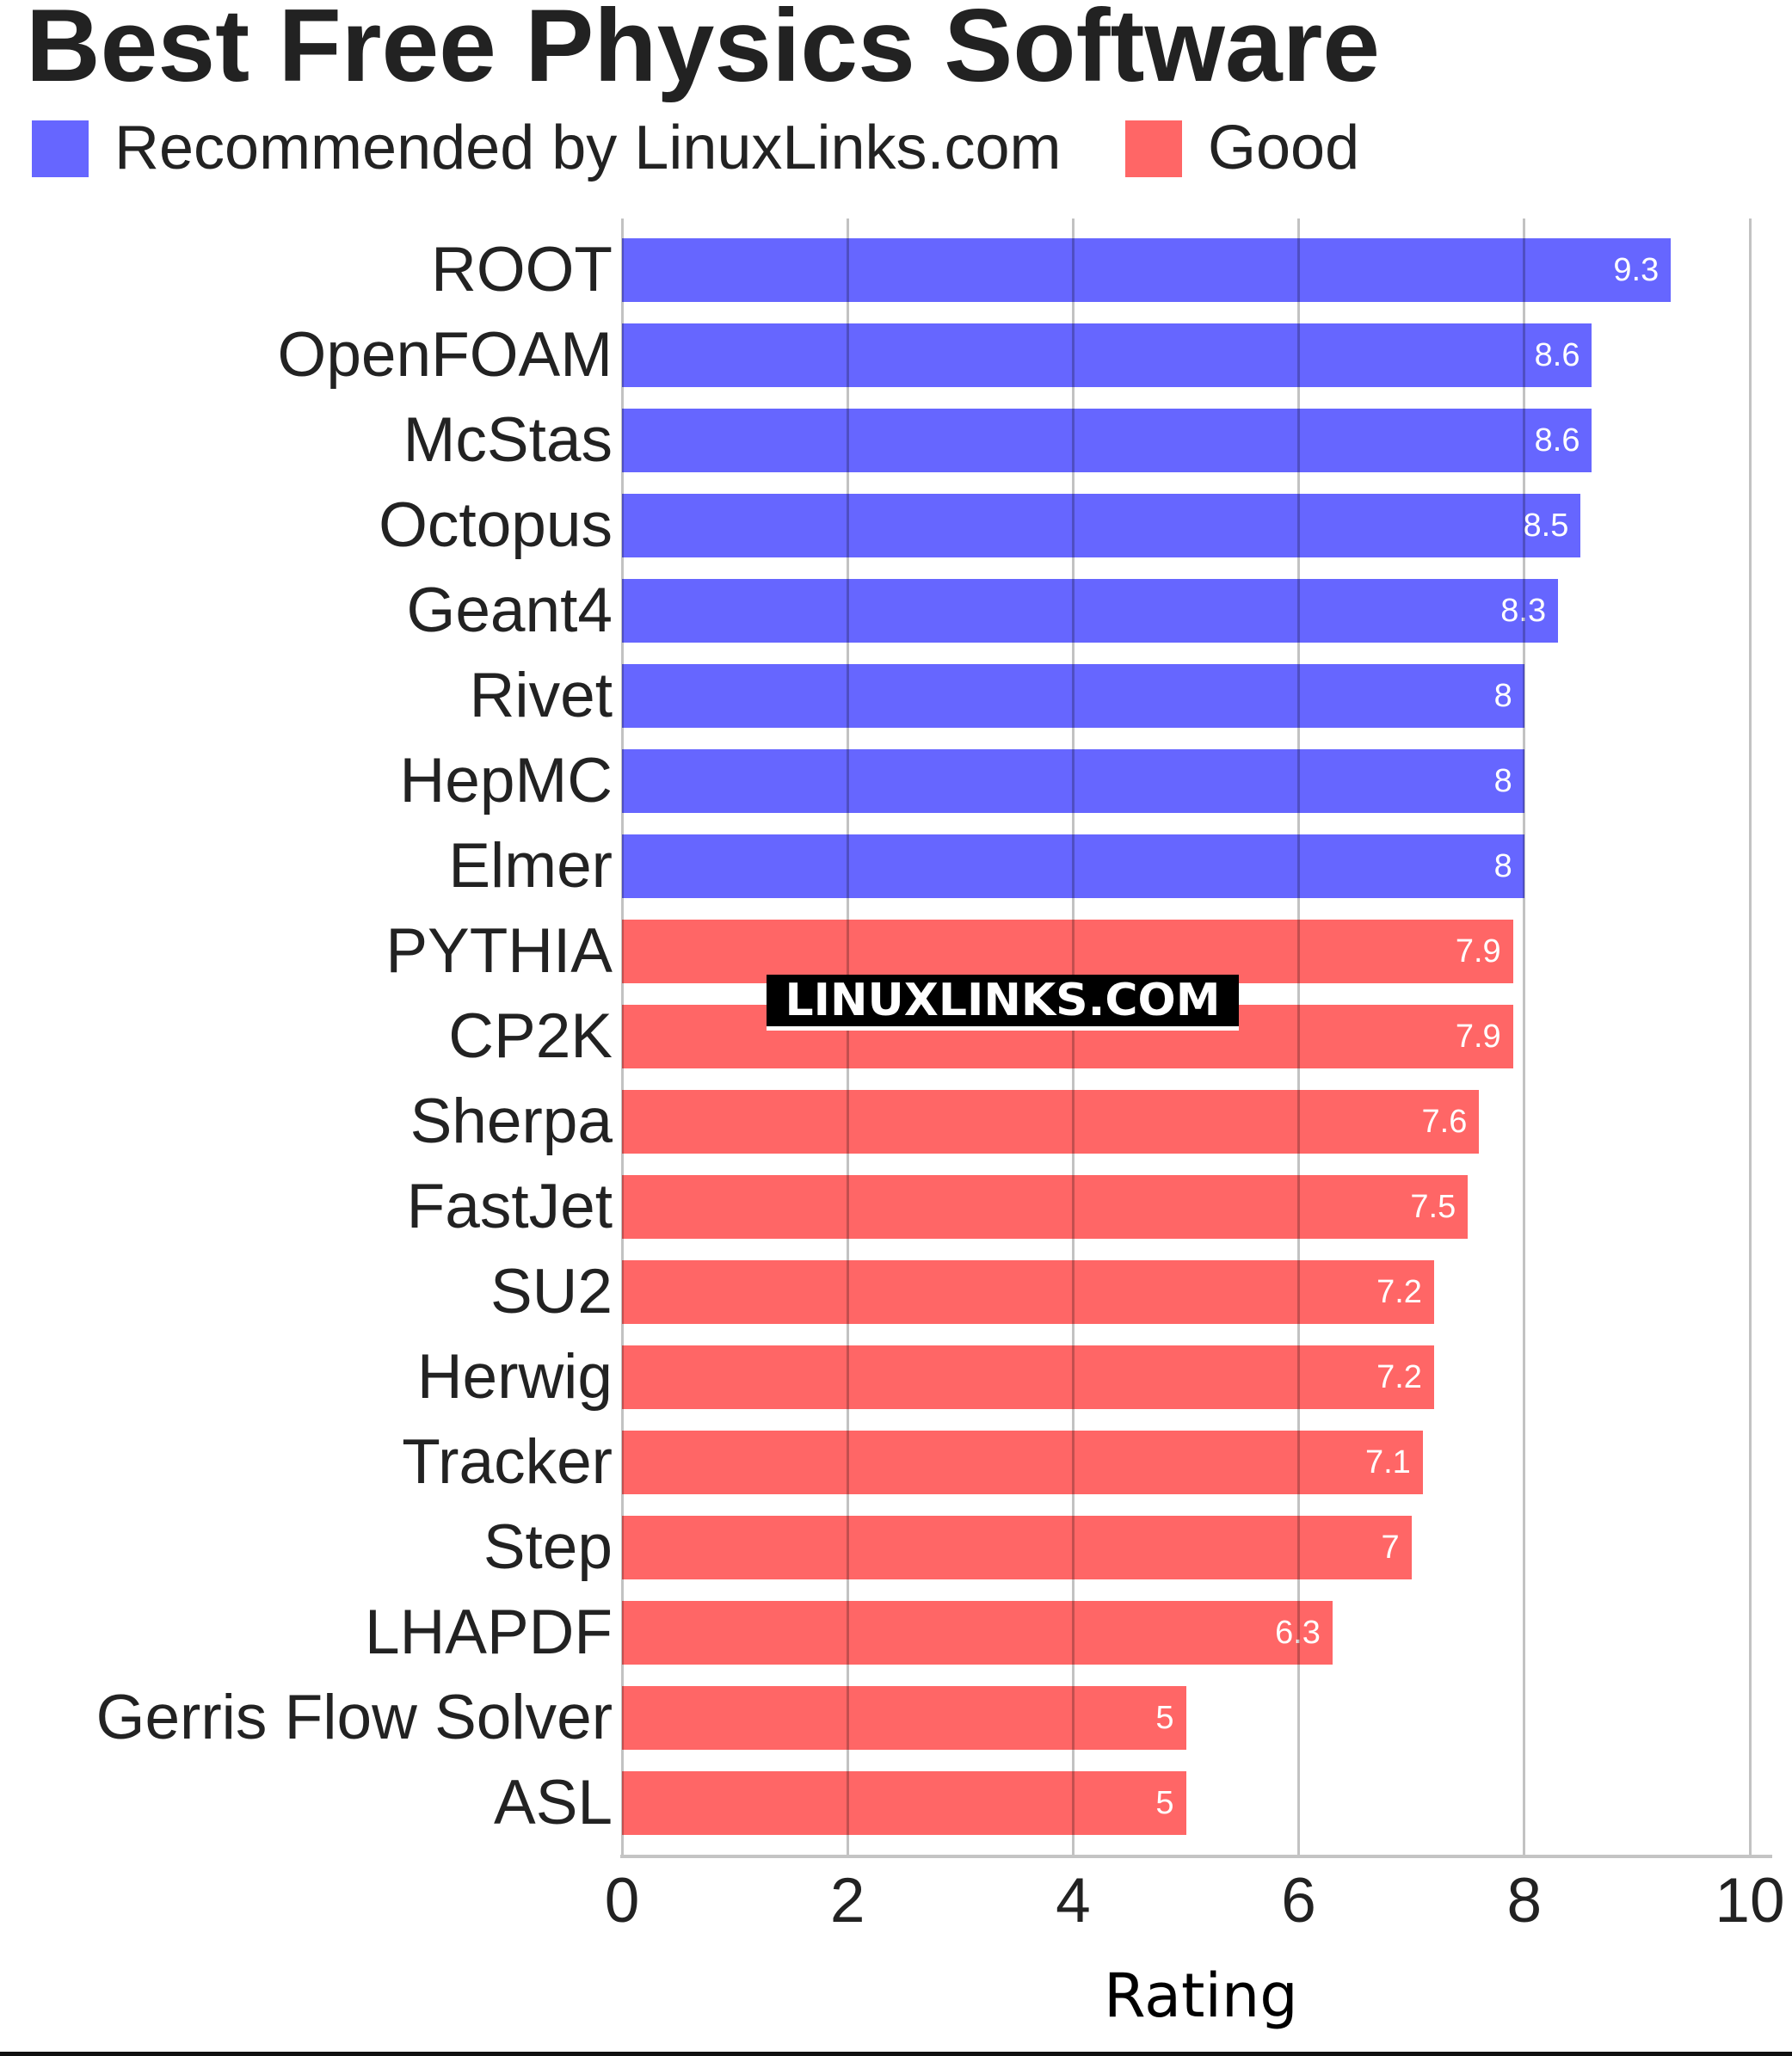 The width and height of the screenshot is (1792, 2056). I want to click on bar: 7.6, so click(1051, 1122).